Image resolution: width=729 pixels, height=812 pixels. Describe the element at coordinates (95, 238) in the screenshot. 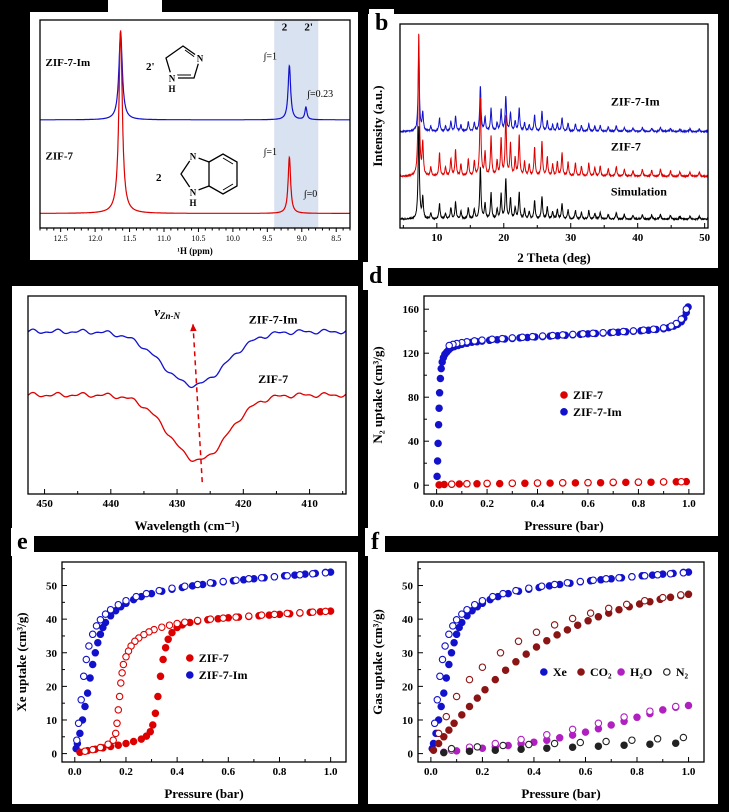

I see `svg-text: 12.0` at that location.